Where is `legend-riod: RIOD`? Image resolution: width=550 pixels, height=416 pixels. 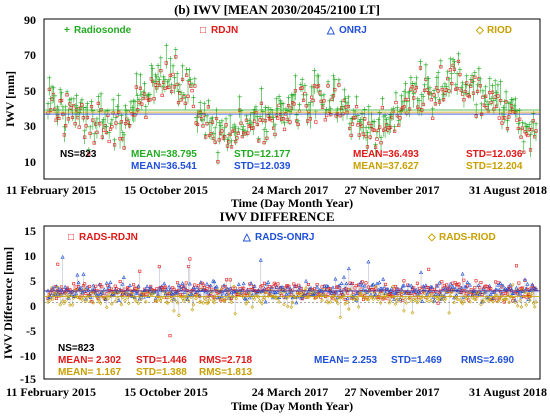
legend-riod: RIOD is located at coordinates (499, 30).